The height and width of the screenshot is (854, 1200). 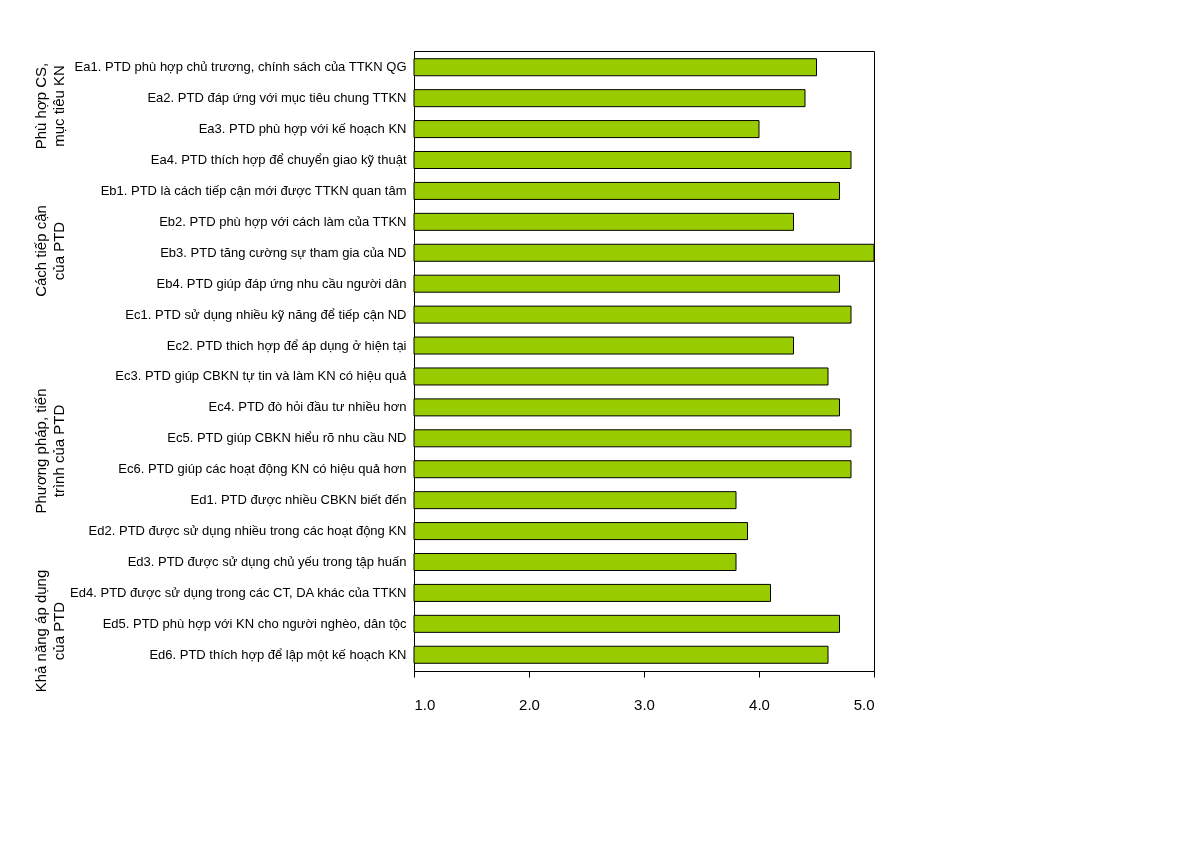 What do you see at coordinates (302, 129) in the screenshot?
I see `y-tick-label: Ea3. PTD phù hợp với kế hoạch KN` at bounding box center [302, 129].